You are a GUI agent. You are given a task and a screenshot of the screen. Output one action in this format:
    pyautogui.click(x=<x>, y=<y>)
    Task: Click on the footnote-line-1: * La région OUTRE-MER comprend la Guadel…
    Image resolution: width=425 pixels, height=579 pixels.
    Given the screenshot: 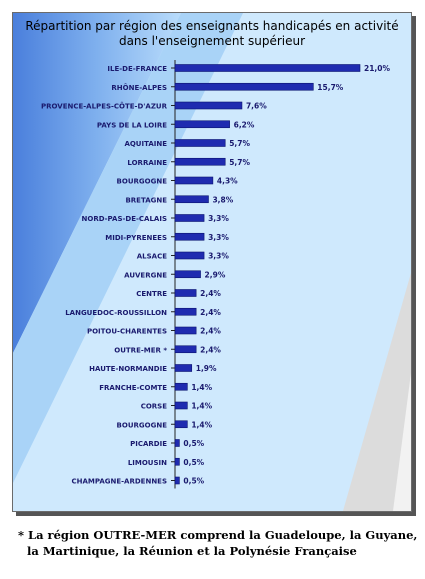 What is the action you would take?
    pyautogui.click(x=218, y=535)
    